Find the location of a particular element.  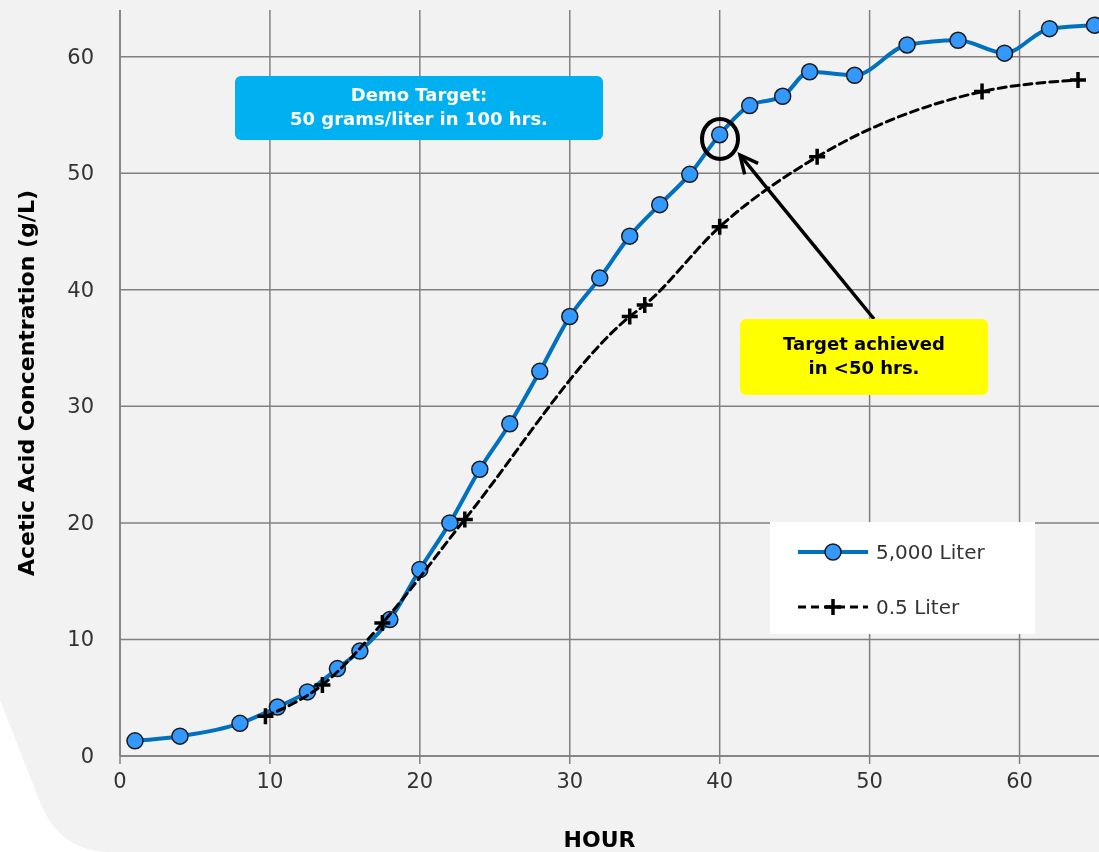

x-tick-label: 60 is located at coordinates (1019, 781).